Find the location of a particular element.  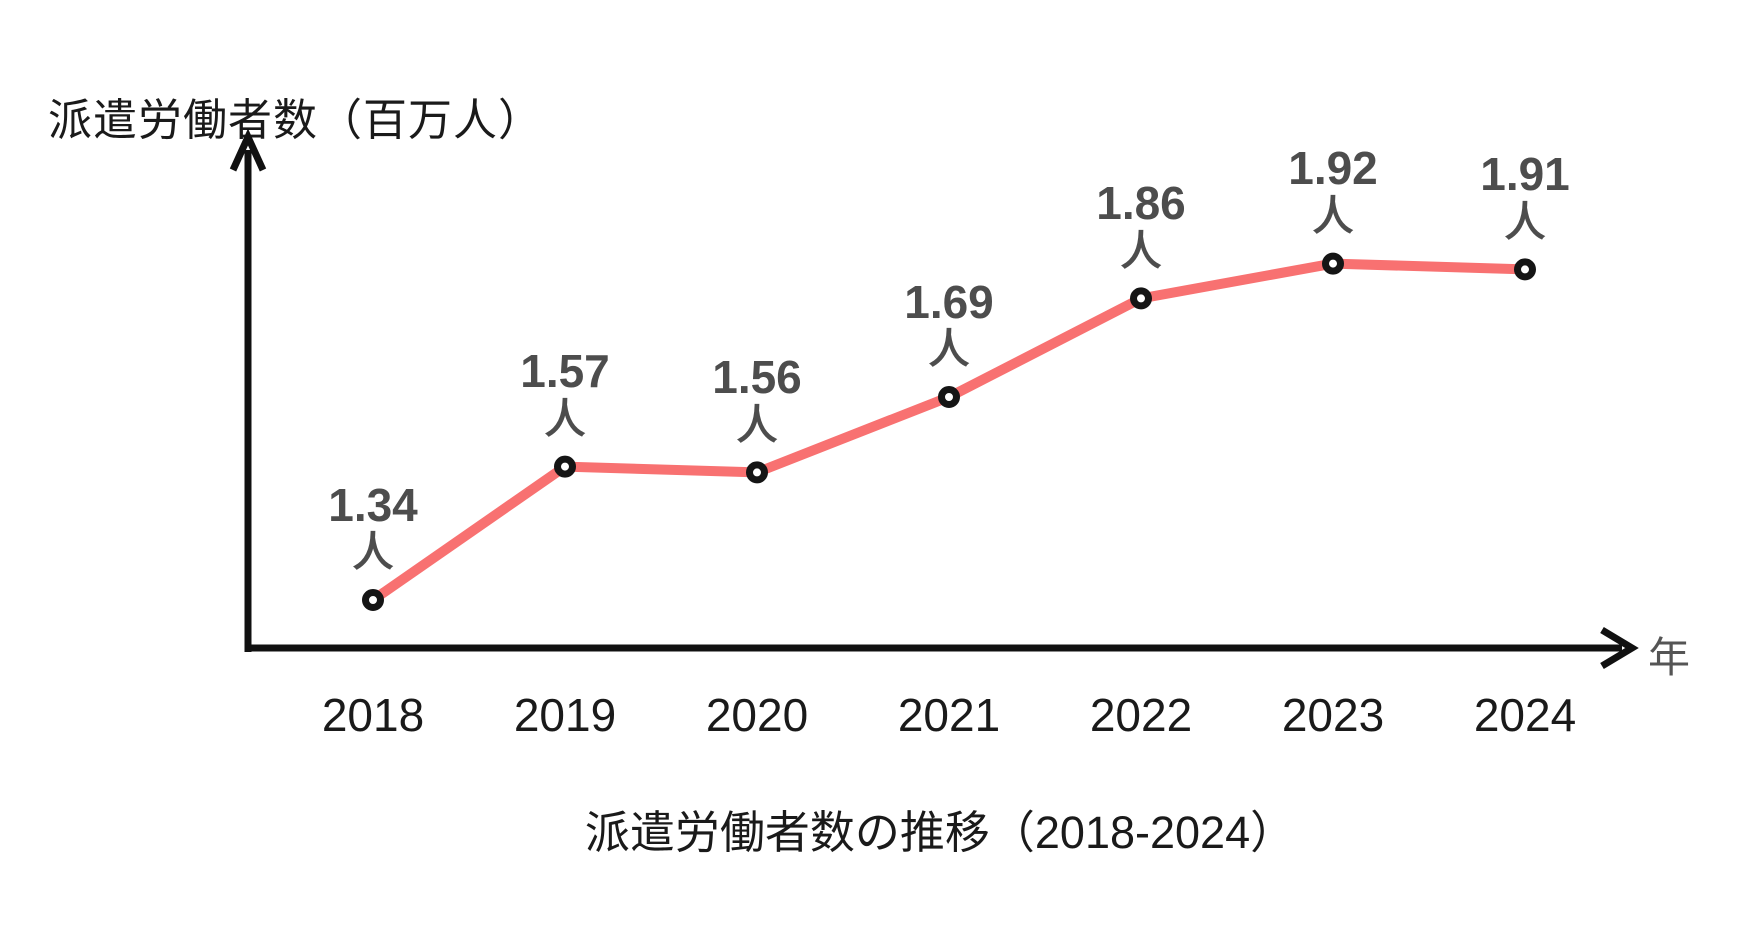

data-label-2018: 1.34 人 is located at coordinates (373, 527).